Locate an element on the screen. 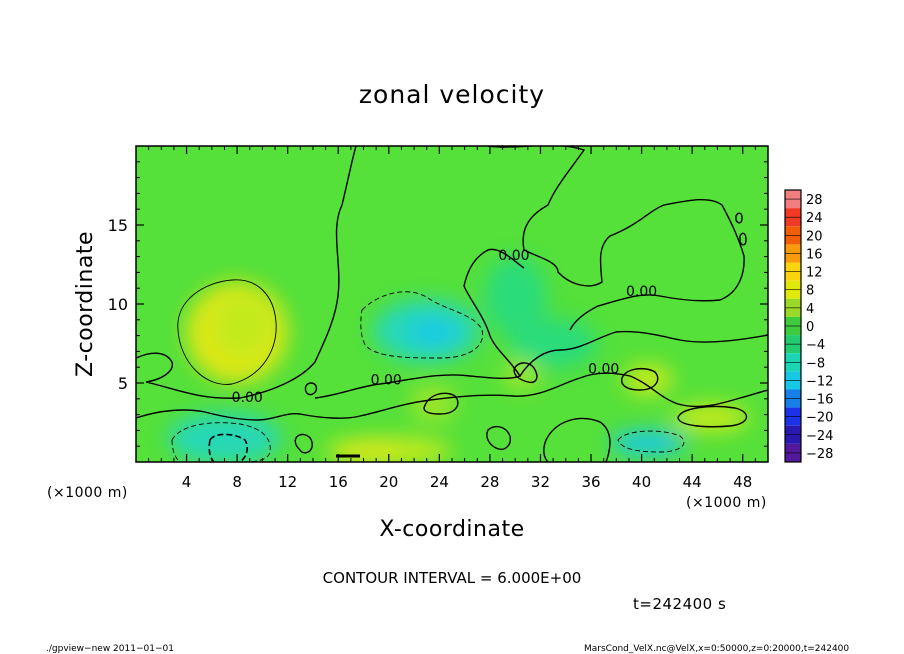  colorbar-label-6: 4 is located at coordinates (810, 309).